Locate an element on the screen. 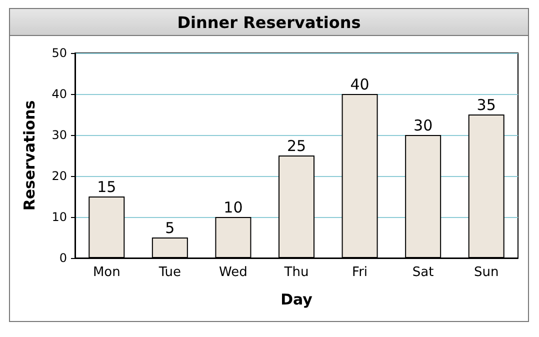 The width and height of the screenshot is (539, 337). chart-title: Dinner Reservations is located at coordinates (269, 22).